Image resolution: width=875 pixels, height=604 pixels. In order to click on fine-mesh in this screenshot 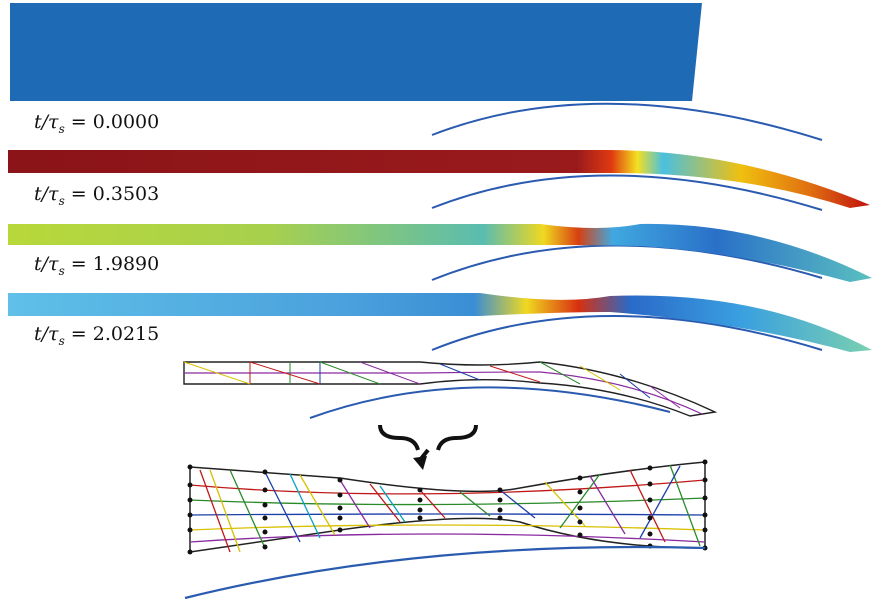, I will do `click(447, 507)`.